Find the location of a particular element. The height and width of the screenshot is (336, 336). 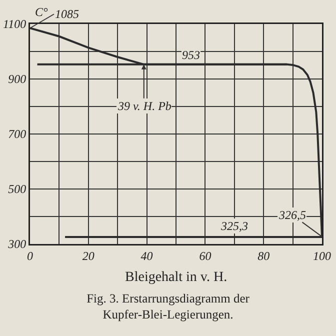

x-tick-label: 60 is located at coordinates (205, 255).